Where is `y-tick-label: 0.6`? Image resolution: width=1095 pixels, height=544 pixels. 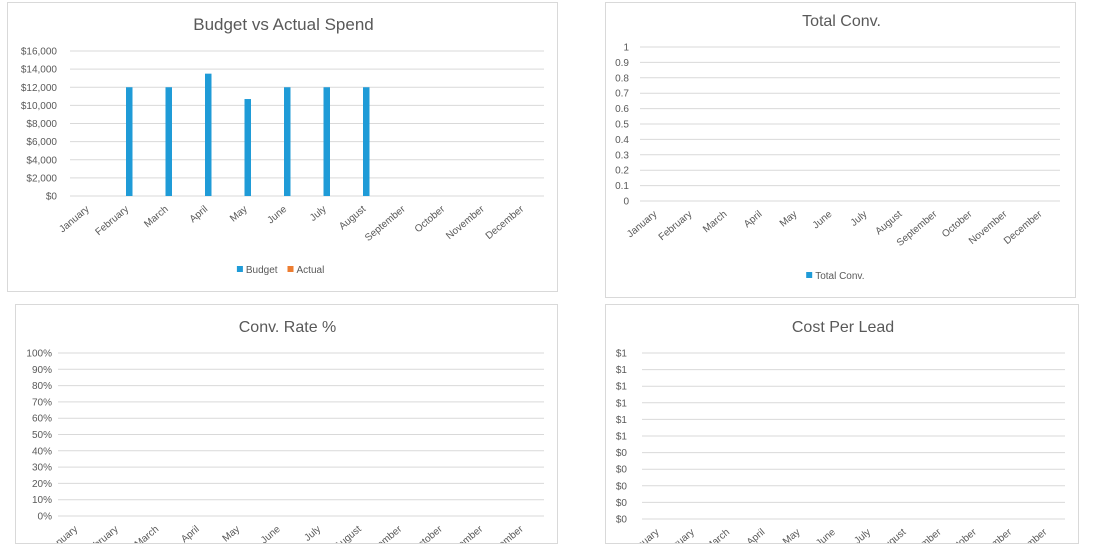
y-tick-label: 0.6 is located at coordinates (622, 109).